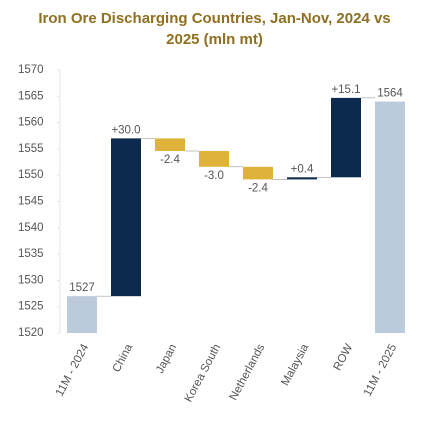  I want to click on x-tick-label: Netherlands, so click(248, 372).